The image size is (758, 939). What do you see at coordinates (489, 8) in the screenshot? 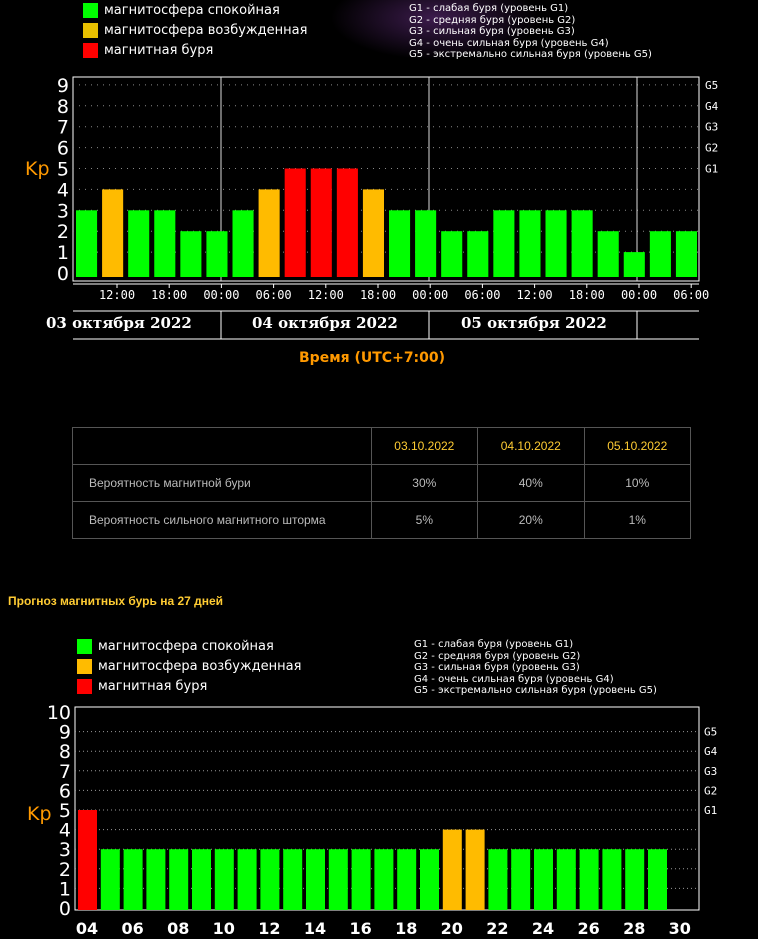
I see `g-level-legend-item: G1 - слабая буря (уровень G1)` at bounding box center [489, 8].